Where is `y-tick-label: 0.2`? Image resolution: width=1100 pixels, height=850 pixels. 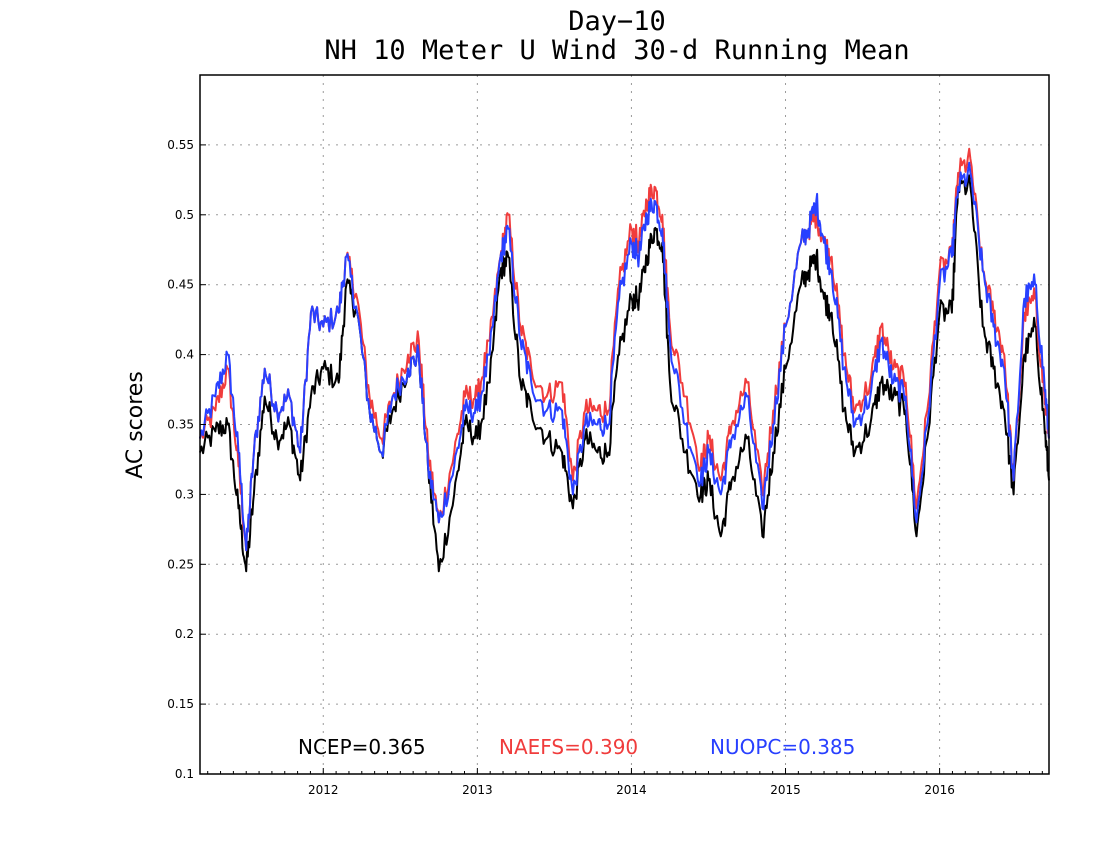
y-tick-label: 0.2 is located at coordinates (184, 634).